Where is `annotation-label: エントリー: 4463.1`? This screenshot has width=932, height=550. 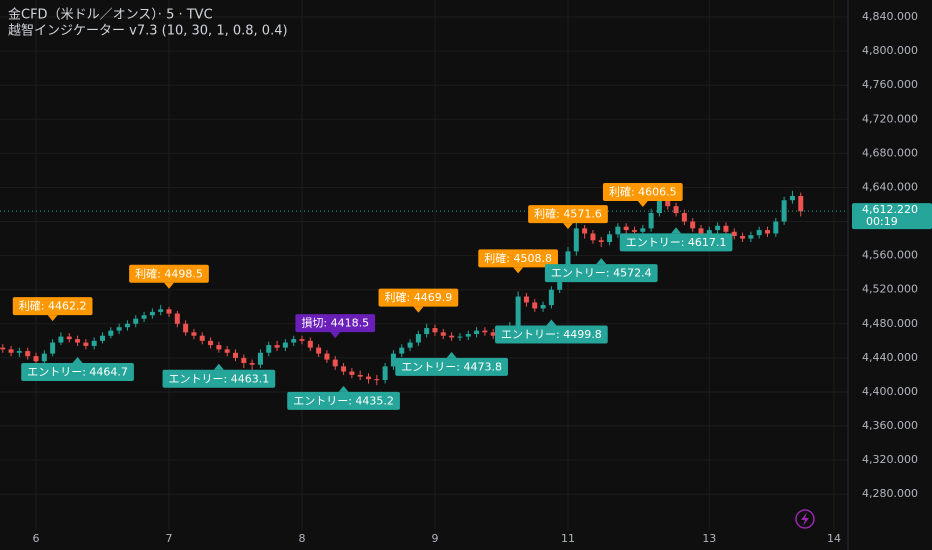 annotation-label: エントリー: 4463.1 is located at coordinates (219, 378).